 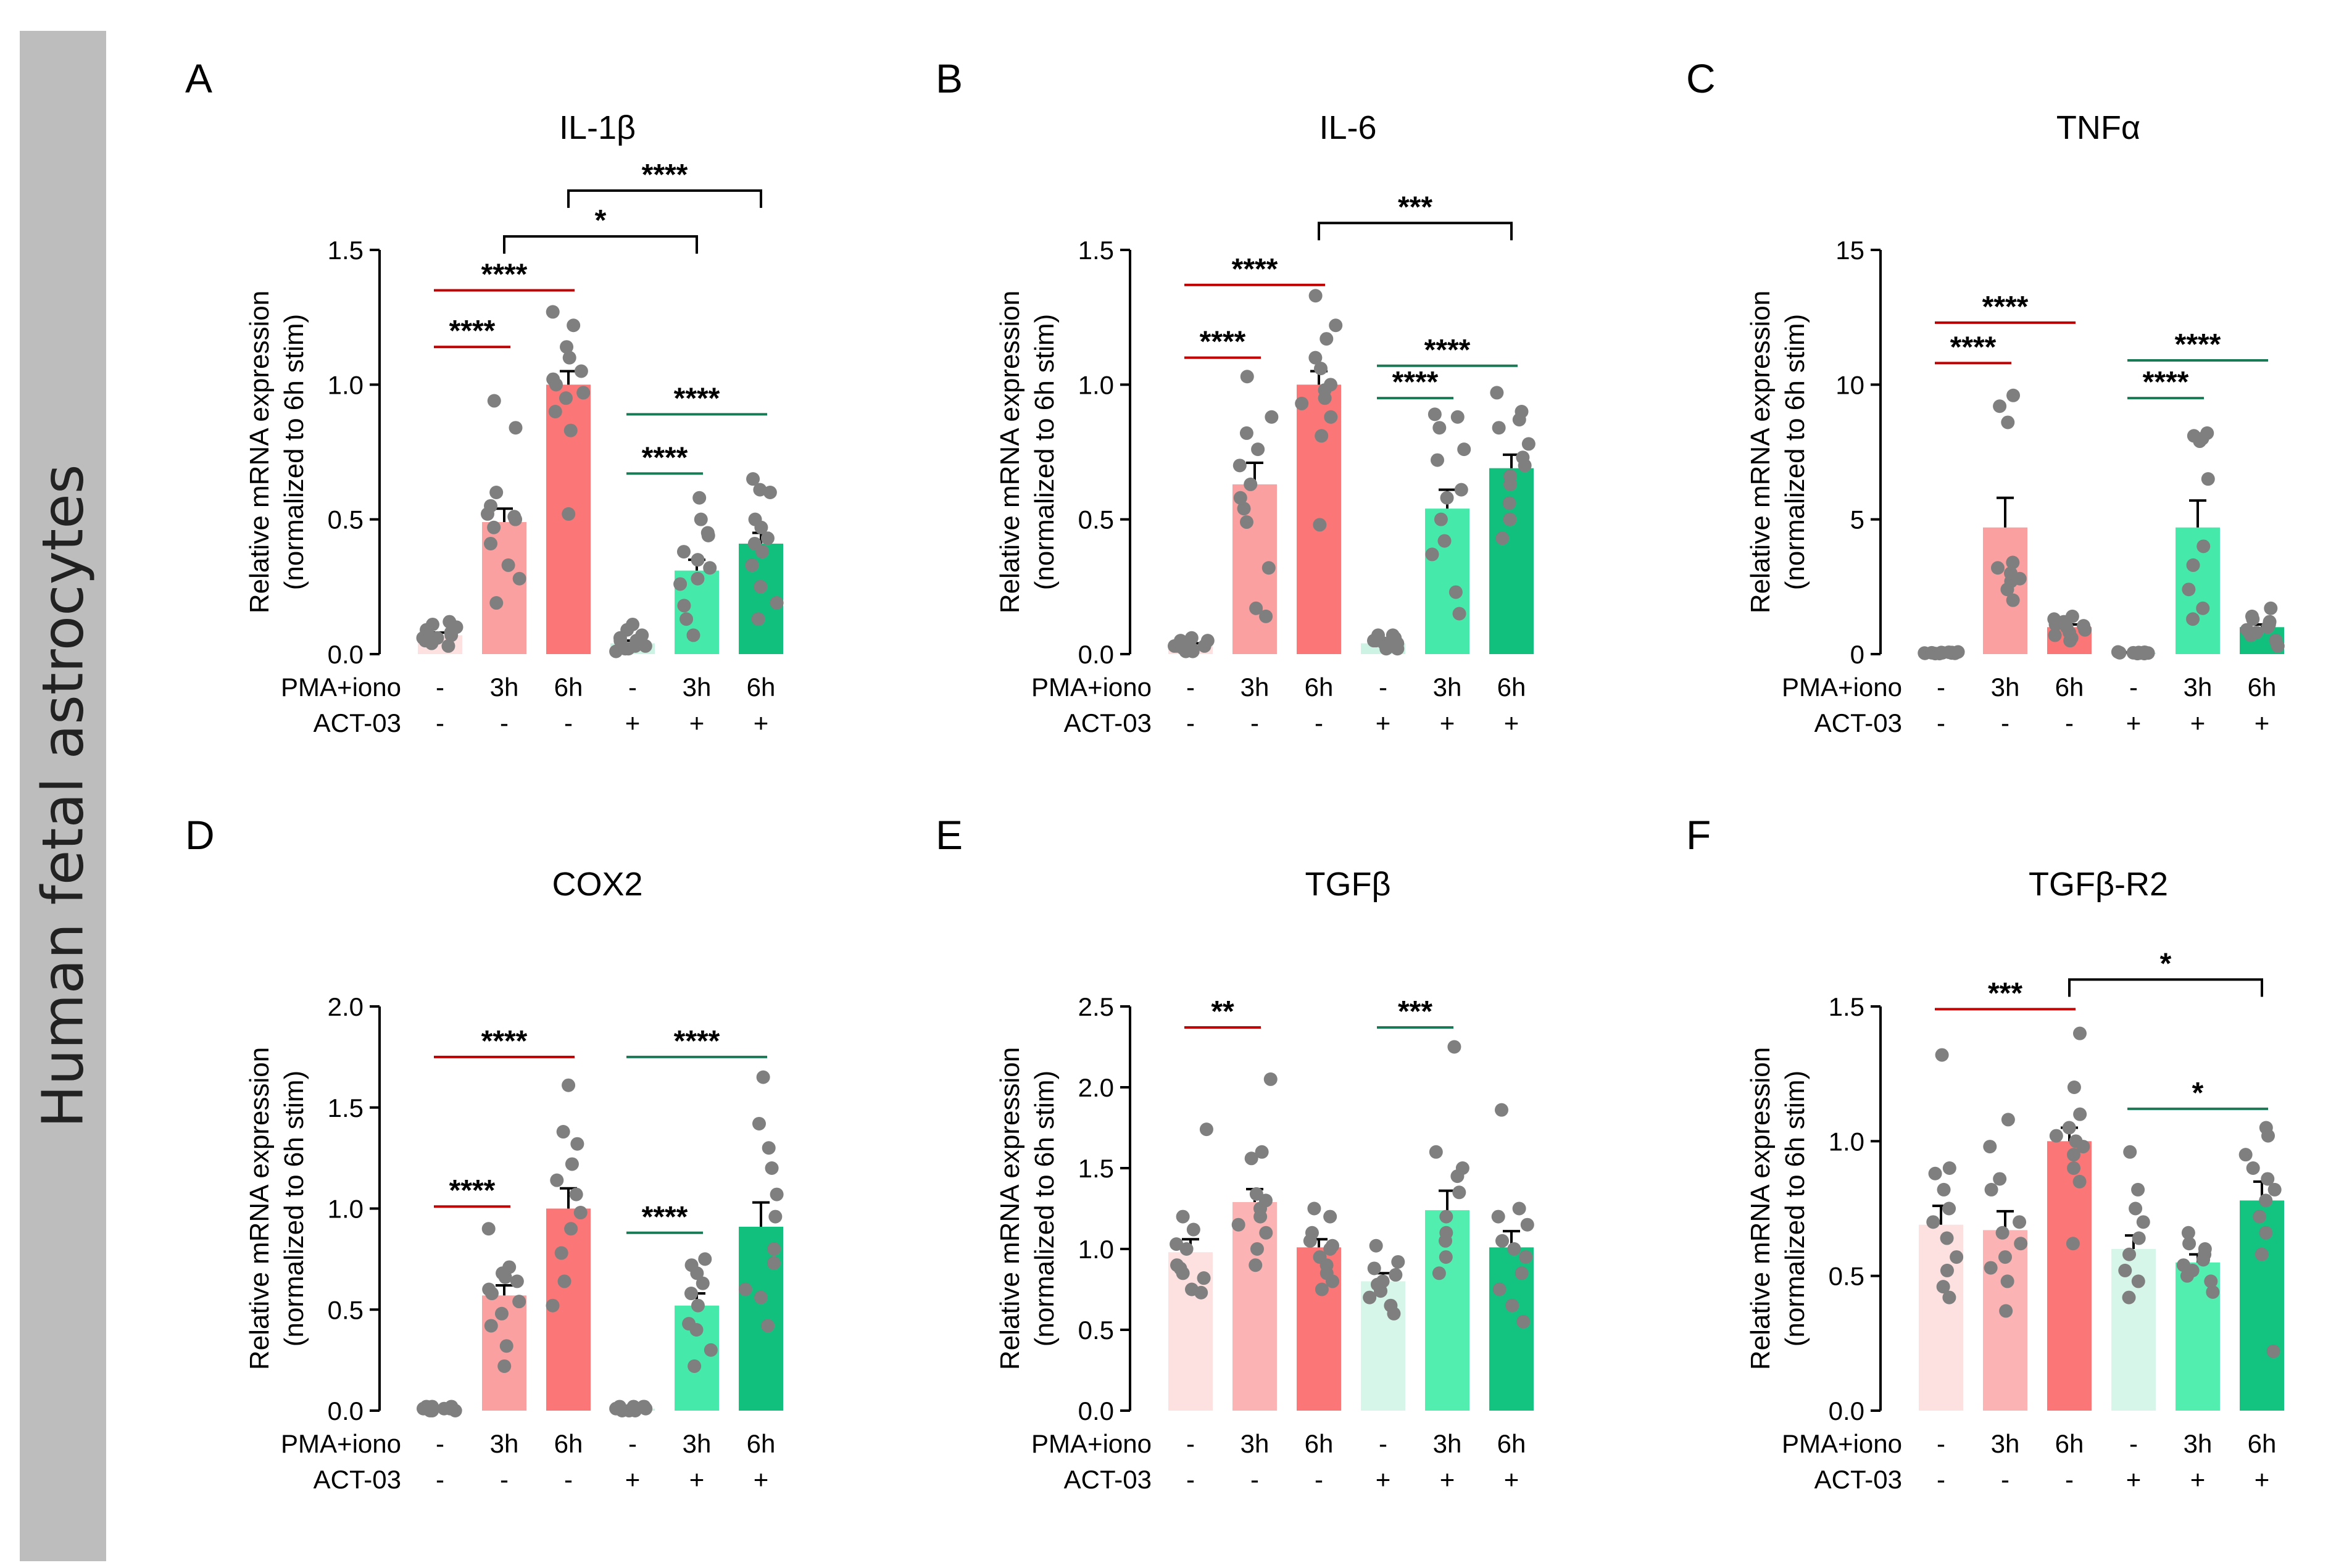 What do you see at coordinates (597, 884) in the screenshot?
I see `panel-title: COX2` at bounding box center [597, 884].